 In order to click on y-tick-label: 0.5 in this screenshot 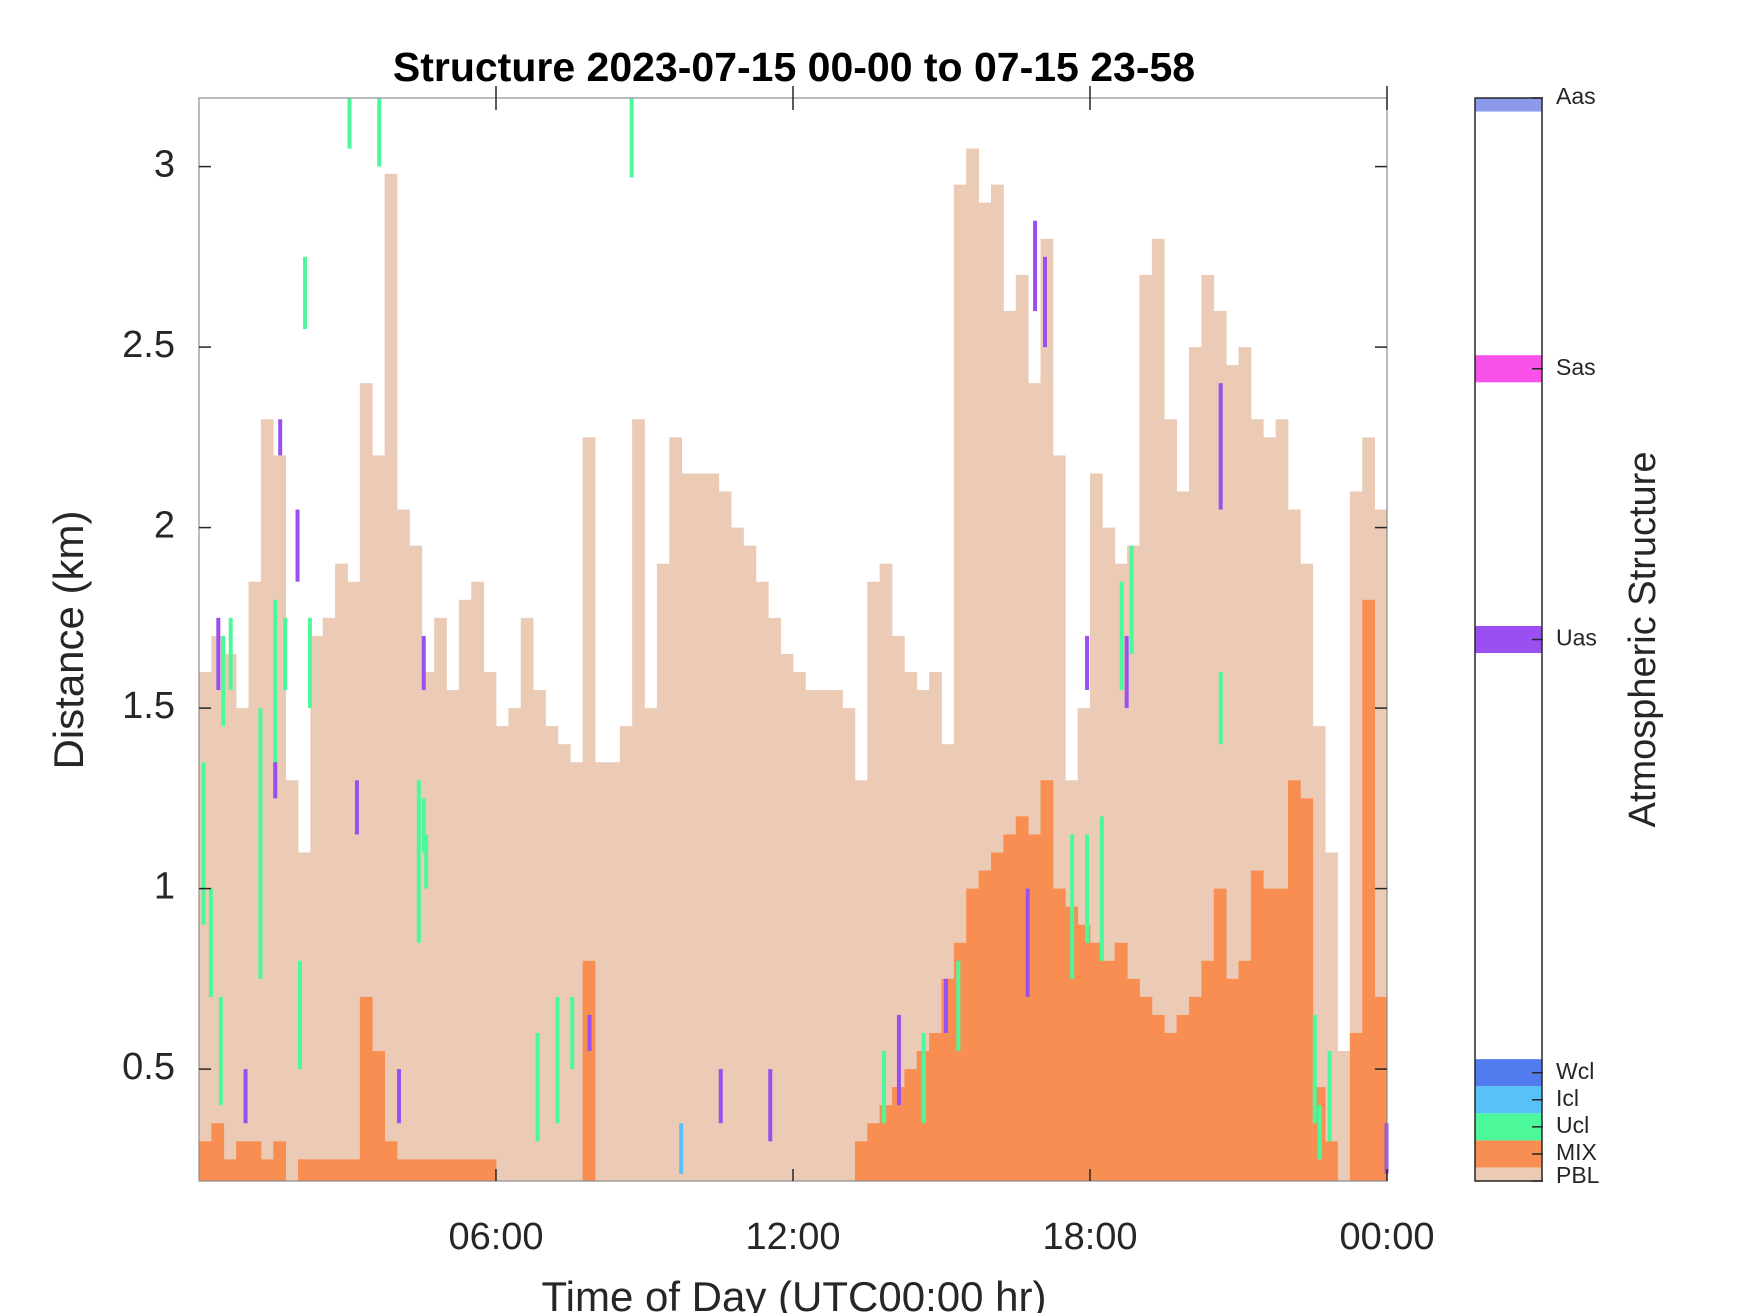, I will do `click(148, 1067)`.